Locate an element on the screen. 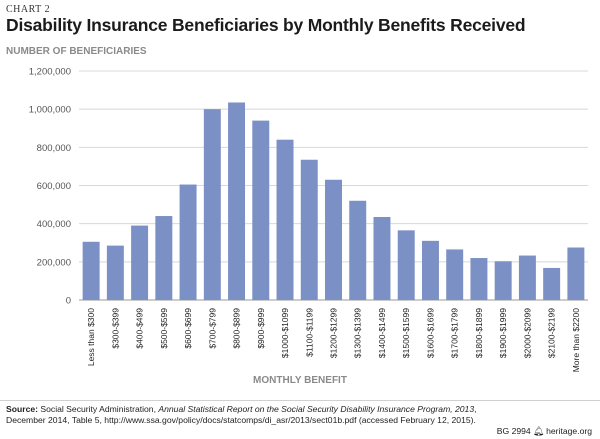 The height and width of the screenshot is (439, 600). x-tick-label: $700-$799 is located at coordinates (212, 328).